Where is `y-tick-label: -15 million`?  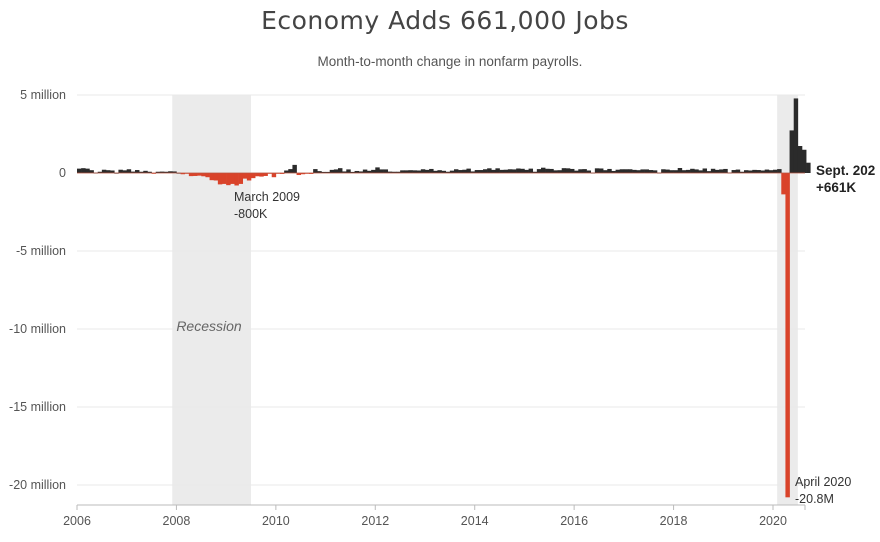 y-tick-label: -15 million is located at coordinates (37, 407).